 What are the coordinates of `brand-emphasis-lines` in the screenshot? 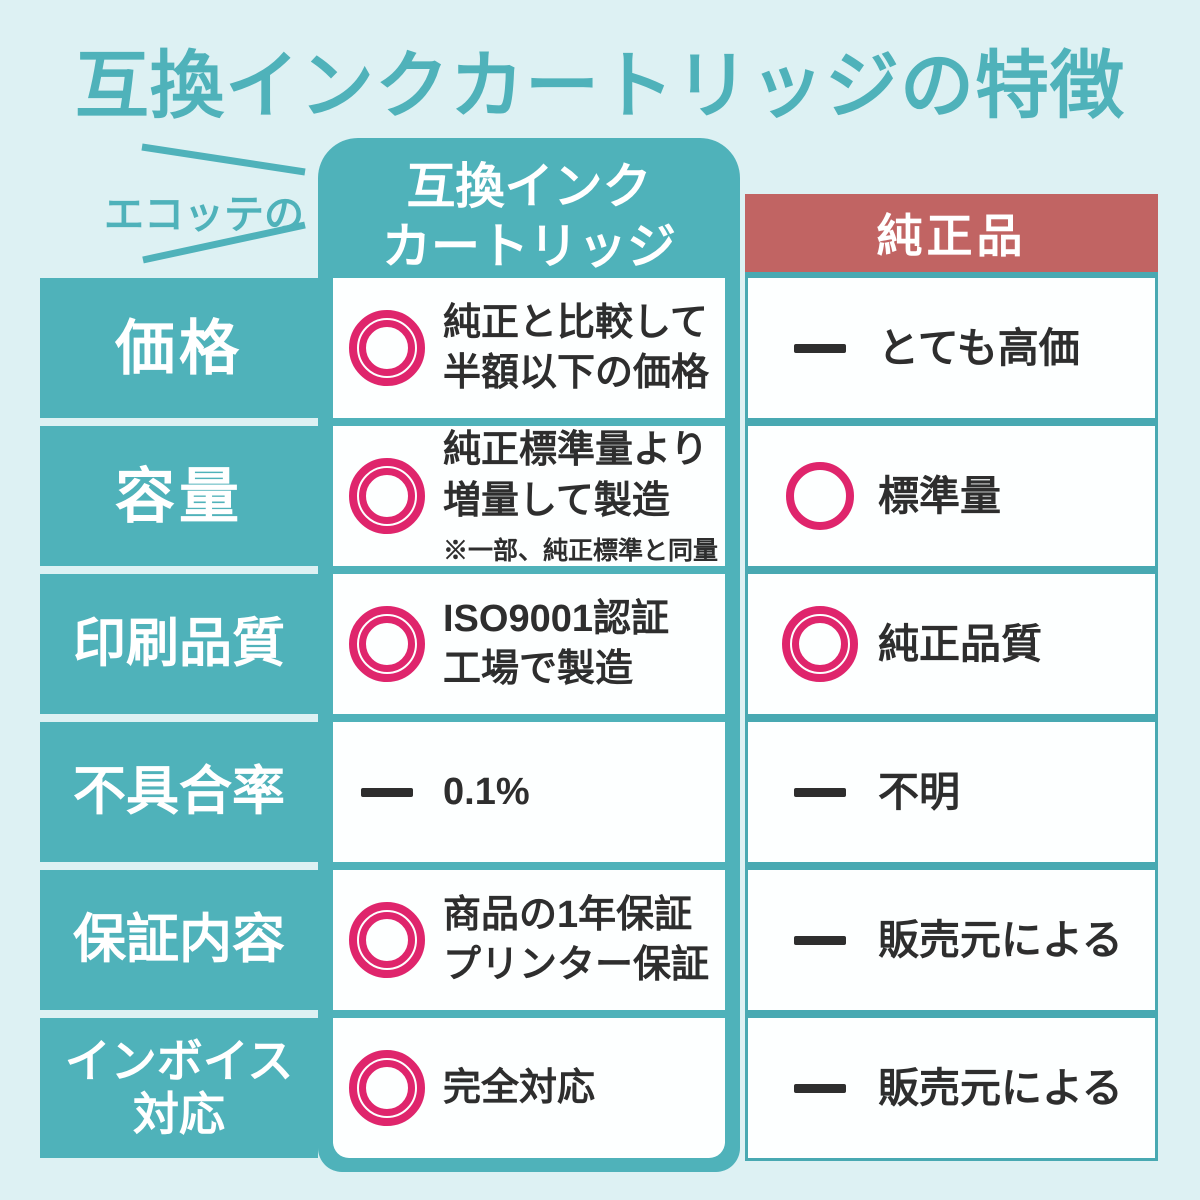 It's located at (223, 203).